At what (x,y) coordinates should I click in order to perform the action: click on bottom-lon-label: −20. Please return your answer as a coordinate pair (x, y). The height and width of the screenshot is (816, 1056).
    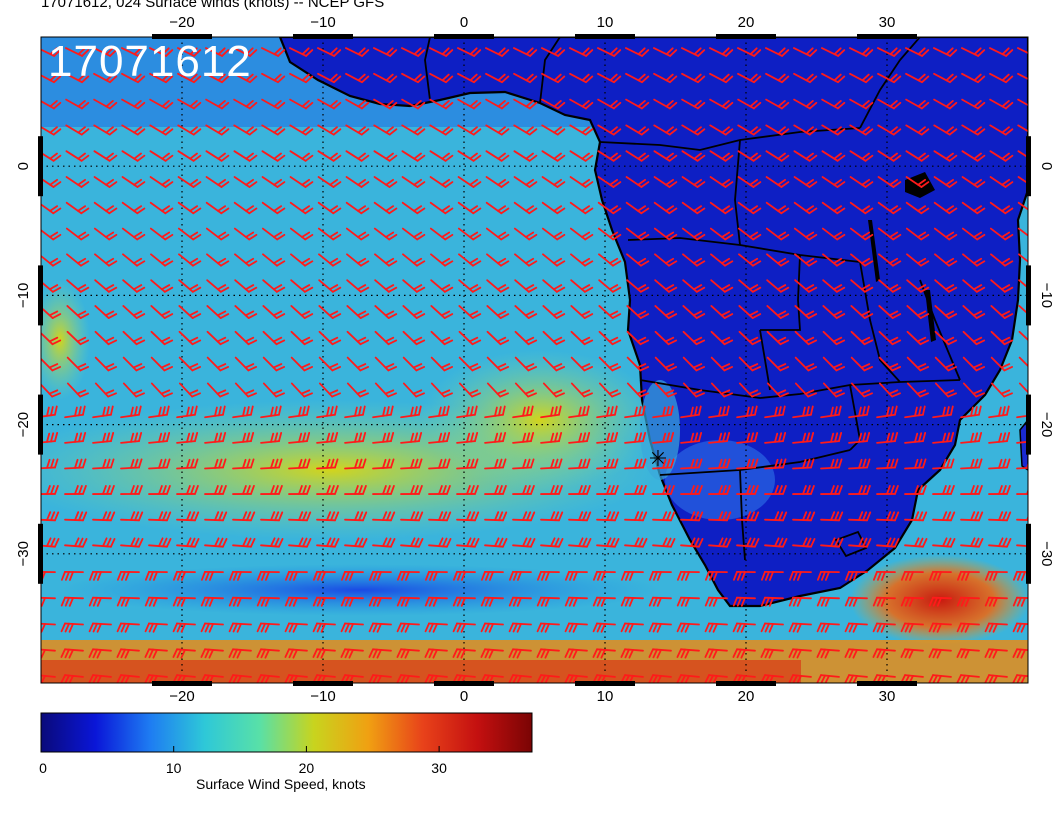
    Looking at the image, I should click on (181, 696).